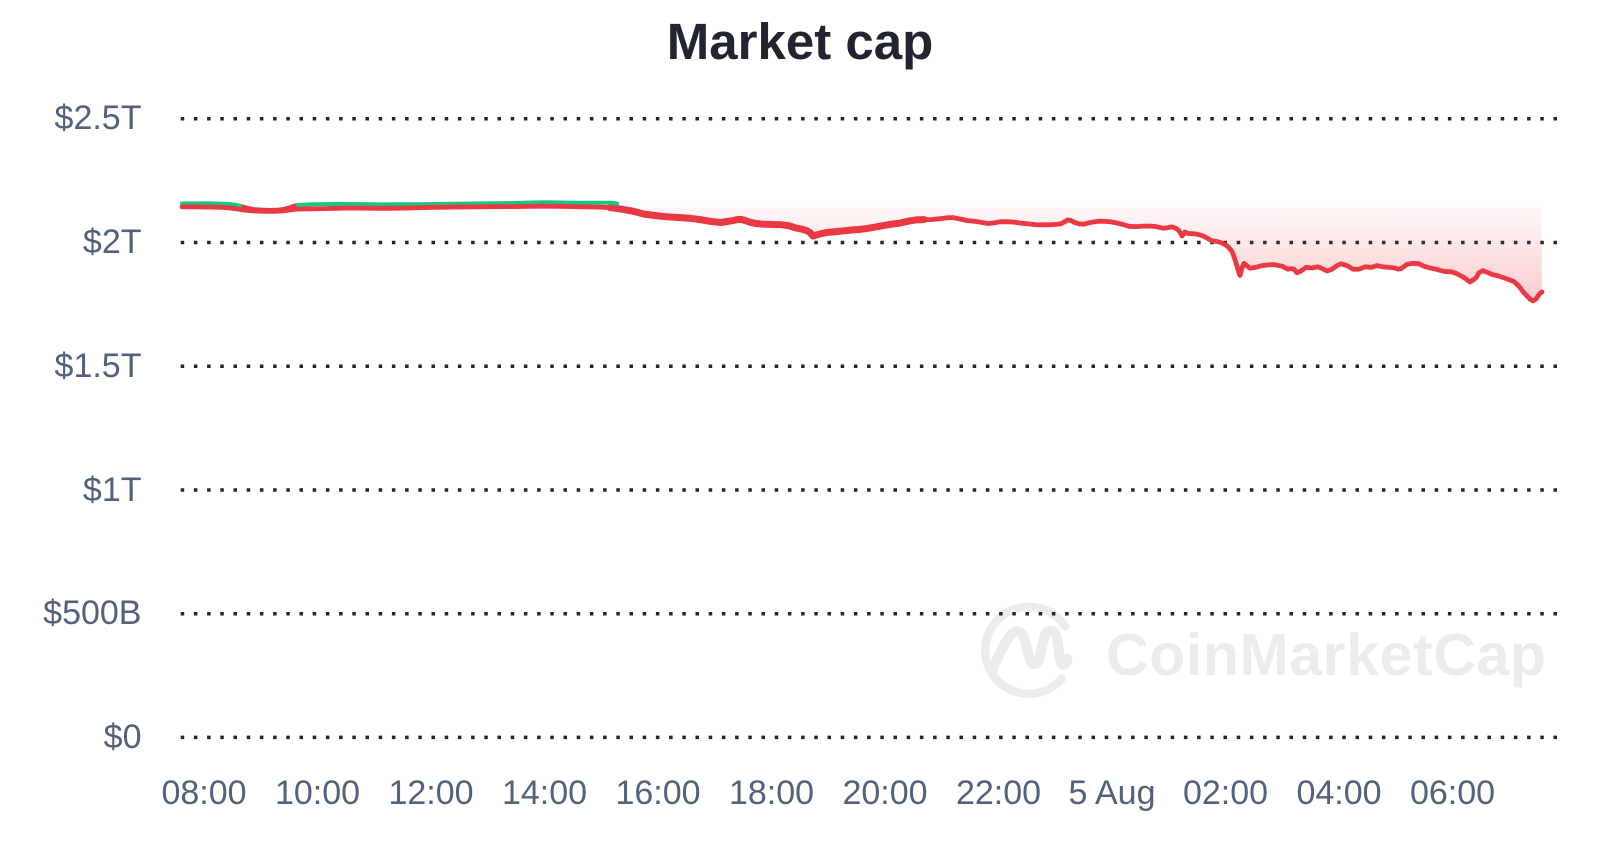 This screenshot has height=853, width=1600. I want to click on svg-text: CoinMarketCap, so click(1326, 655).